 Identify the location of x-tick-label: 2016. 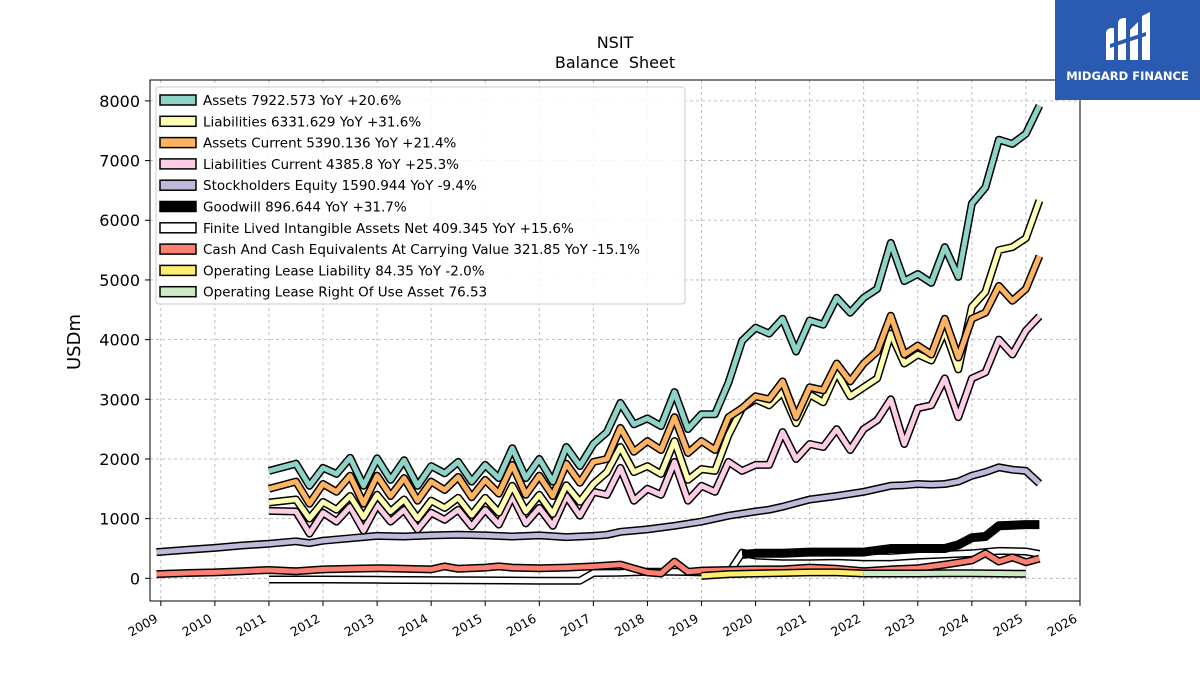
(521, 625).